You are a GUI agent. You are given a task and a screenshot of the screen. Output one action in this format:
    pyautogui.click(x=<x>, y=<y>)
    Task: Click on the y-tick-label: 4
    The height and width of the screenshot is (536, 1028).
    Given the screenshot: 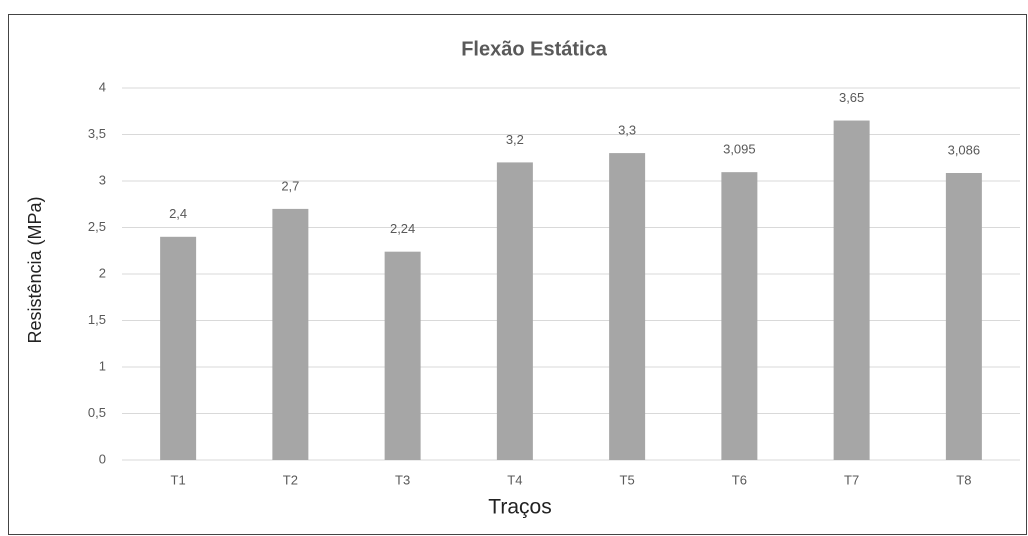 What is the action you would take?
    pyautogui.click(x=102, y=86)
    